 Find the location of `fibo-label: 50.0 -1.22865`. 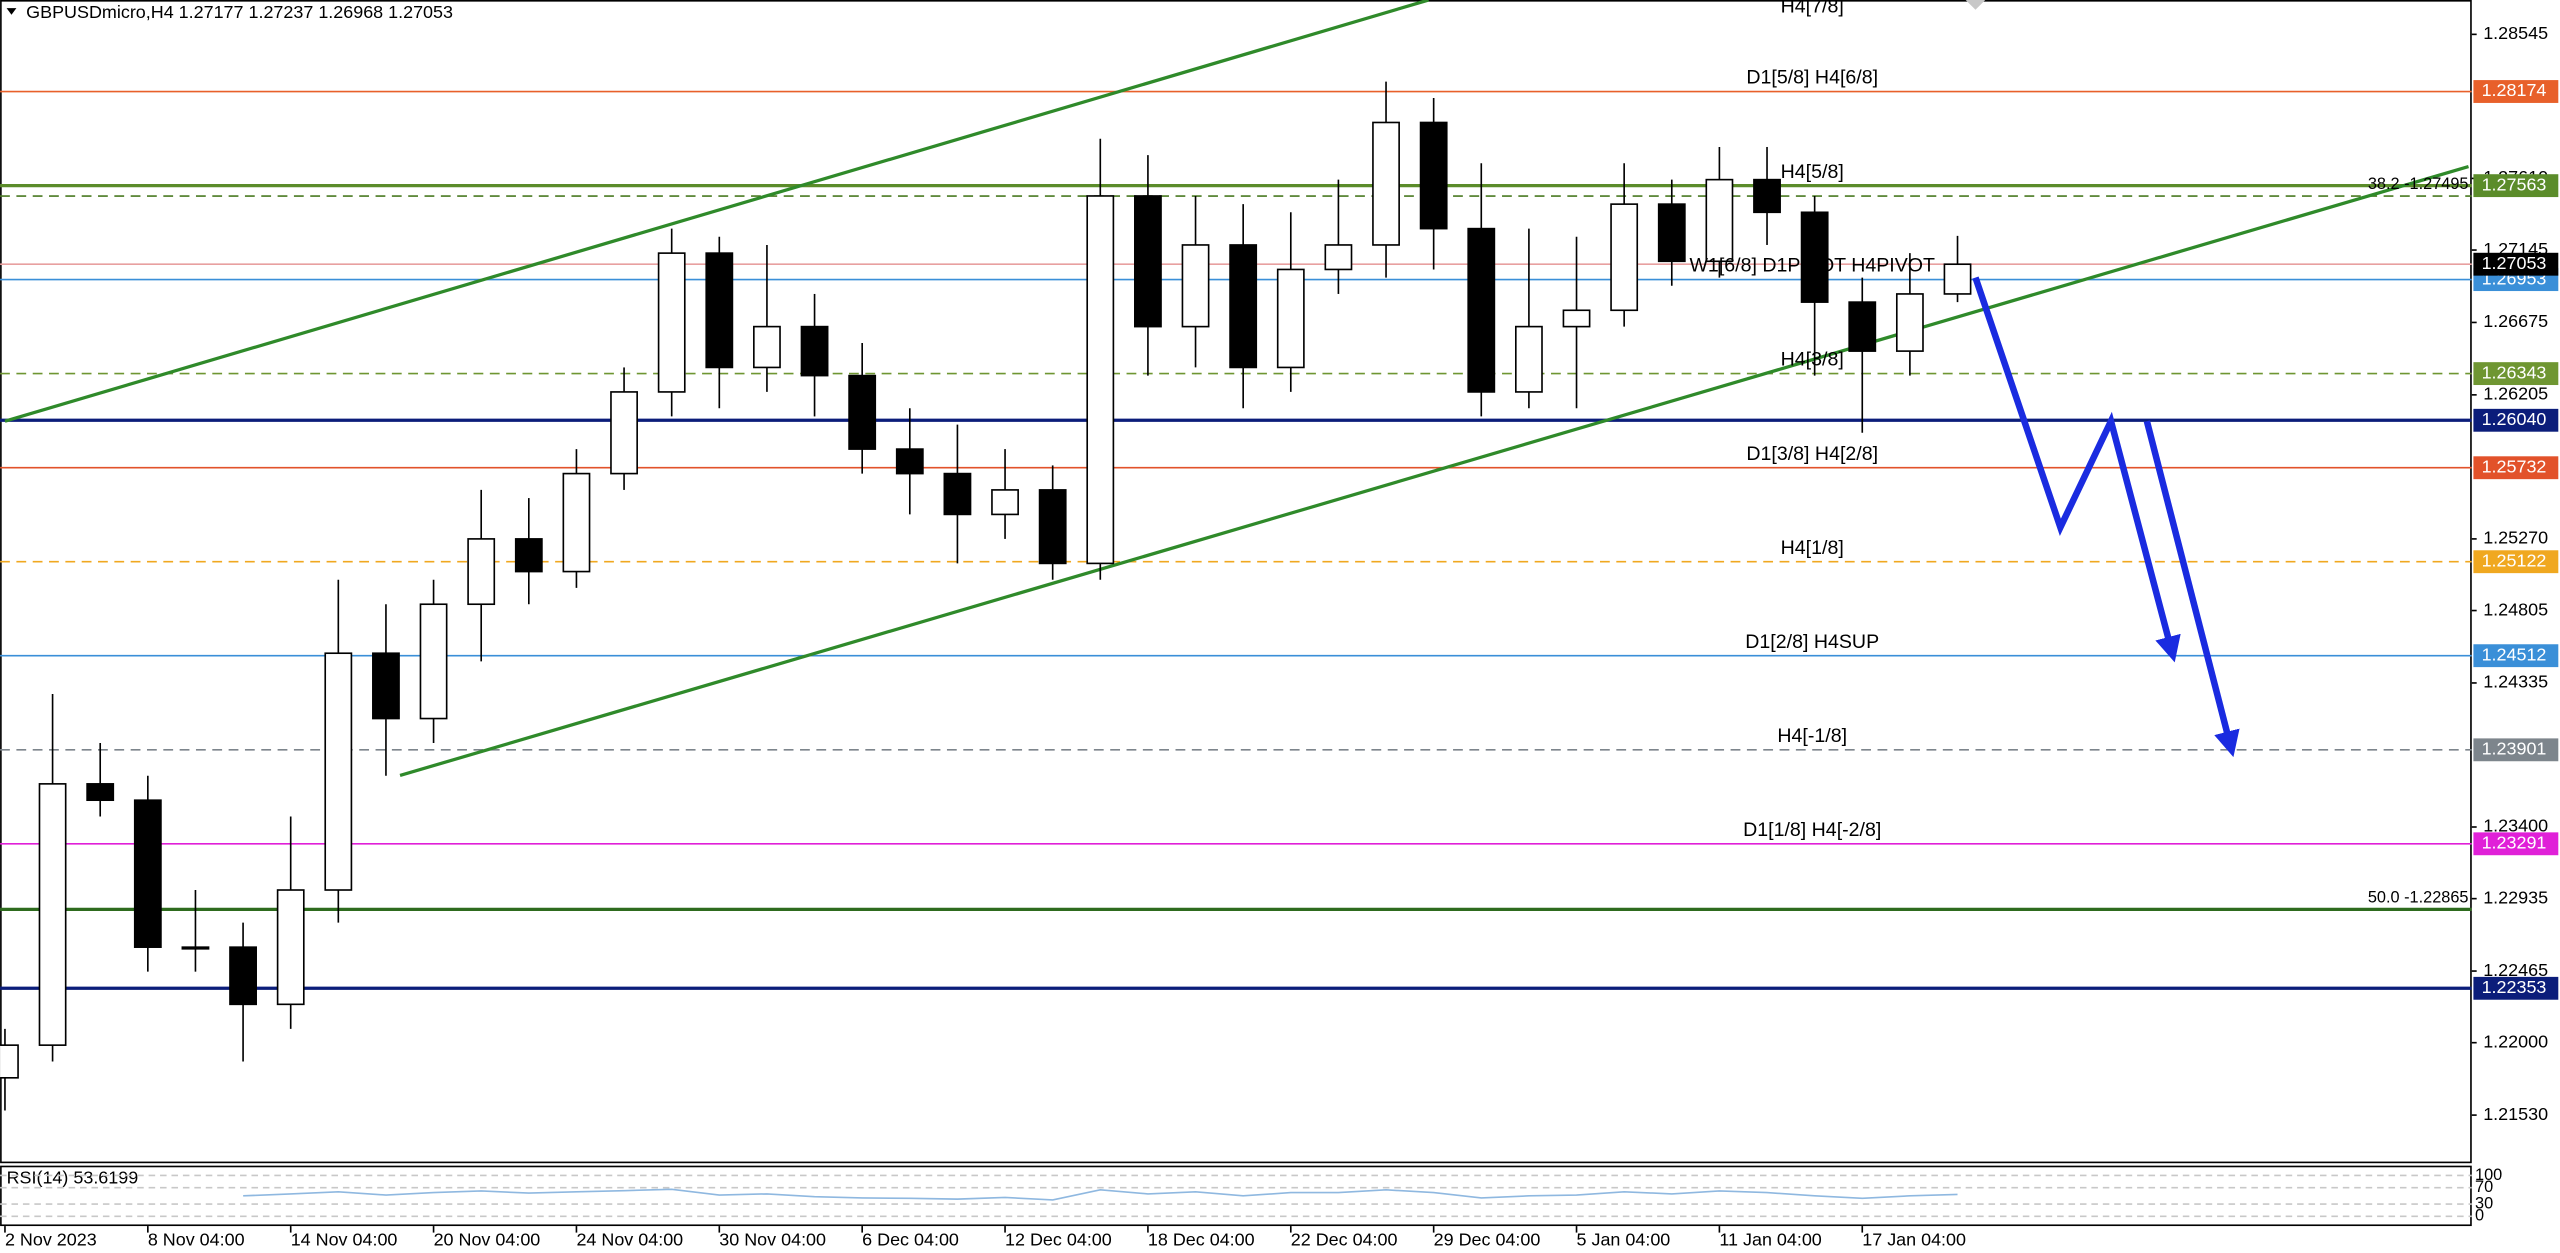

fibo-label: 50.0 -1.22865 is located at coordinates (2418, 897).